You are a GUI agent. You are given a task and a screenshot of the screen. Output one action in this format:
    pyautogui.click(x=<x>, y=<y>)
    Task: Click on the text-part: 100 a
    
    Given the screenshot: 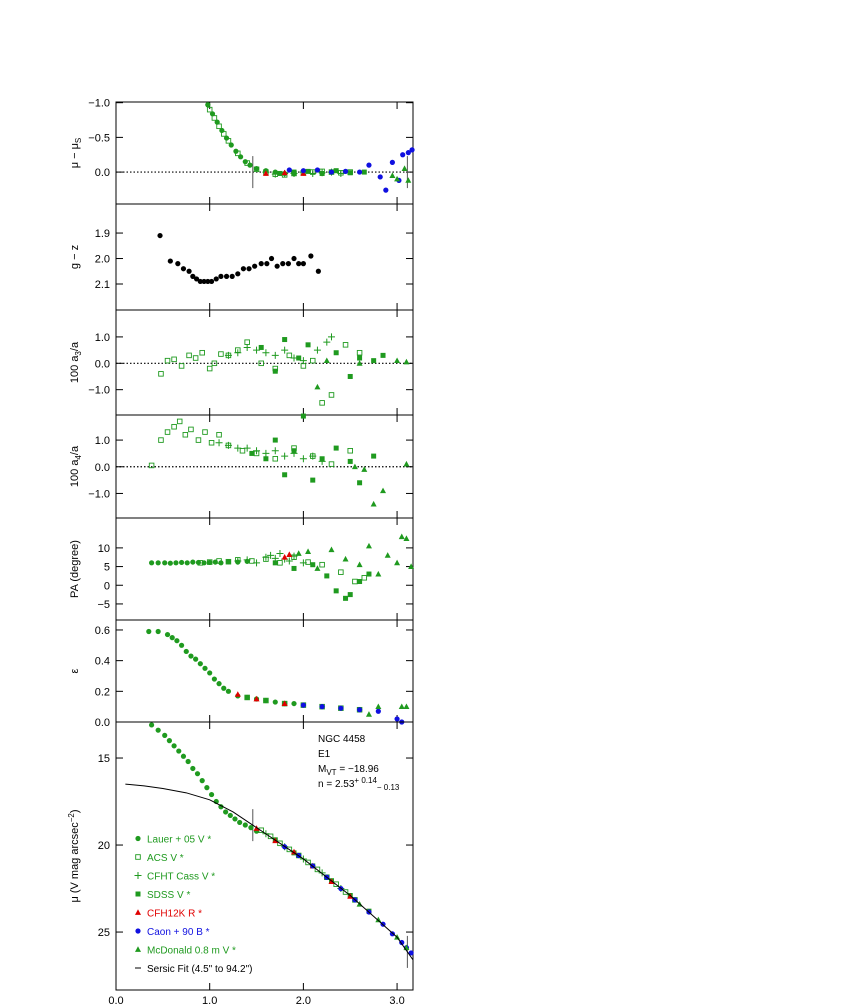 What is the action you would take?
    pyautogui.click(x=75, y=473)
    